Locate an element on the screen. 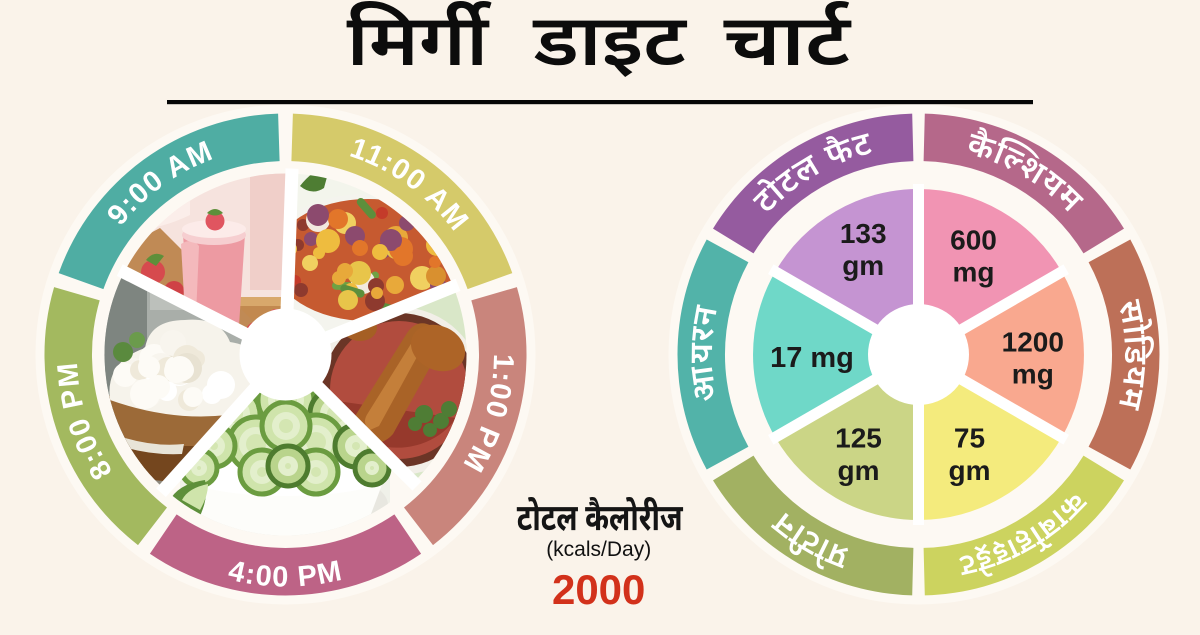 The image size is (1200, 635). svg-text: 1200 is located at coordinates (1033, 342).